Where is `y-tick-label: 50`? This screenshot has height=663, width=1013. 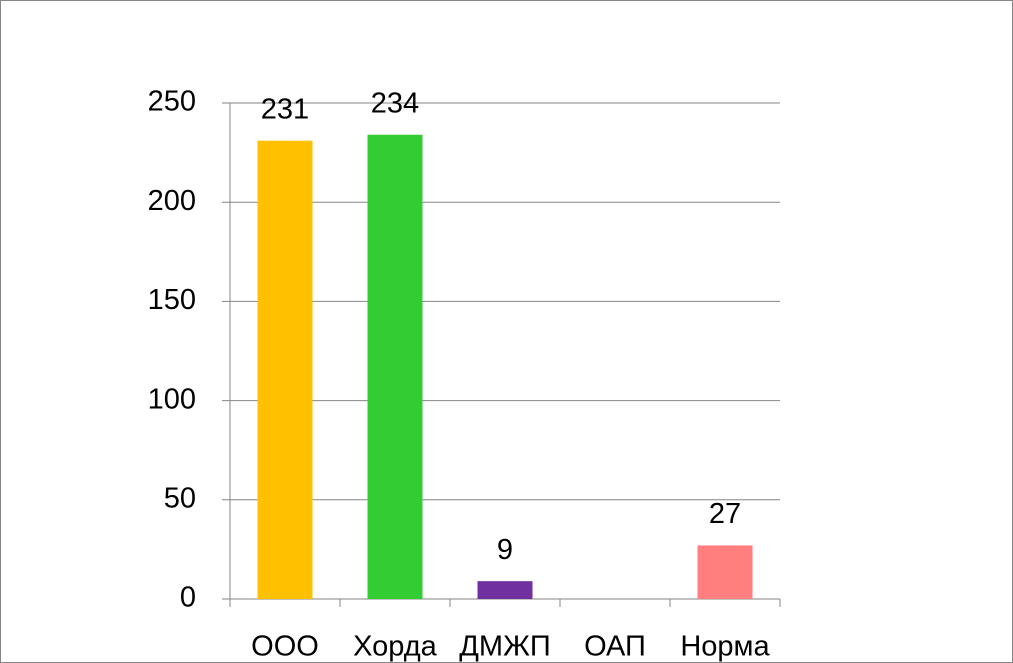 y-tick-label: 50 is located at coordinates (180, 498).